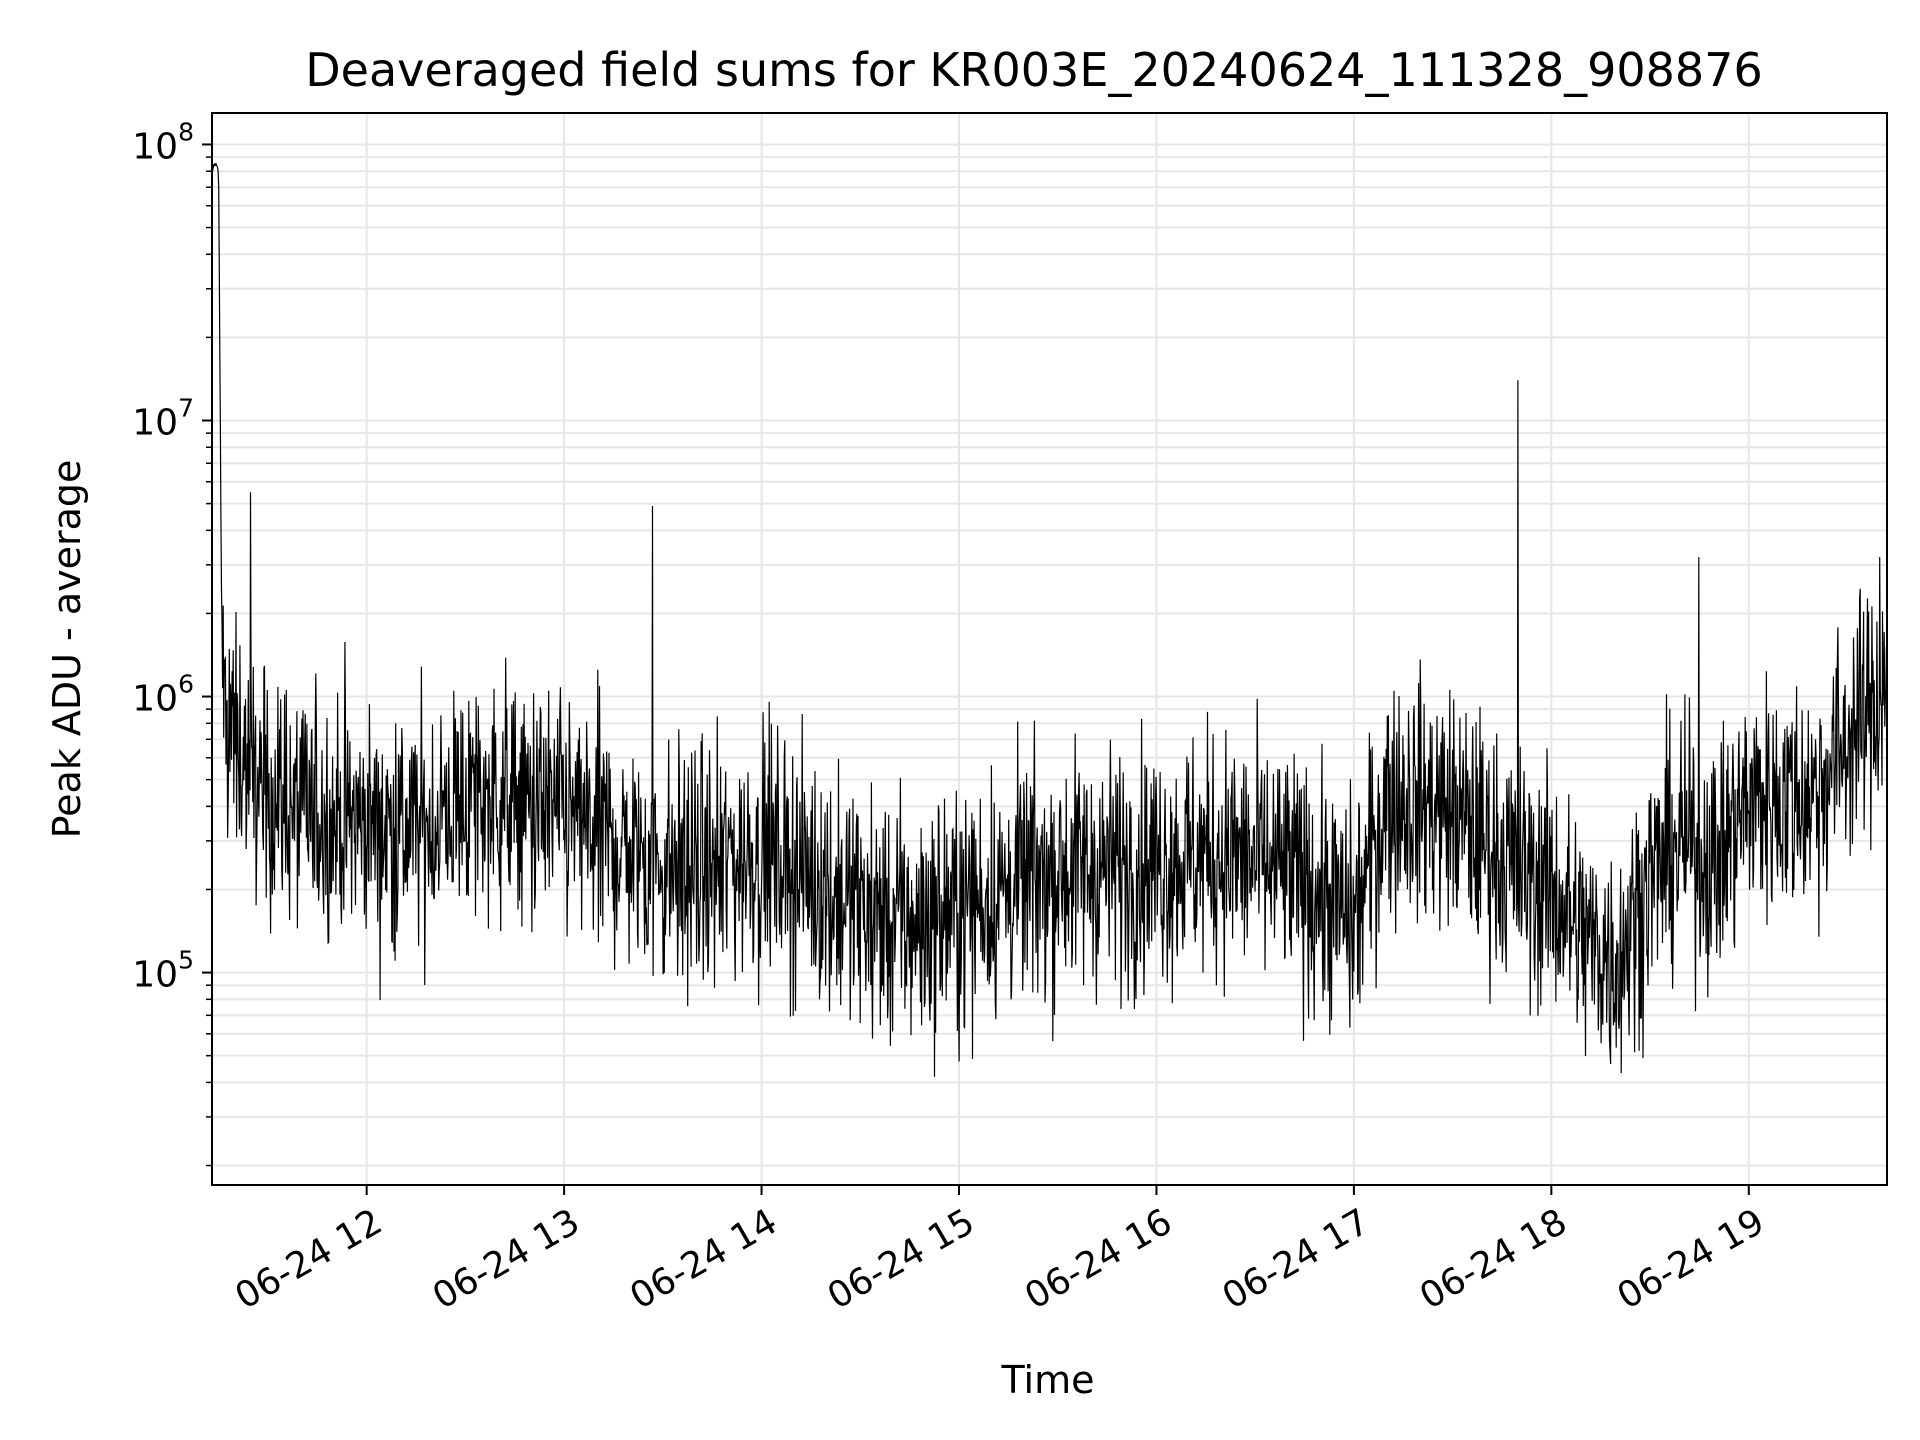  I want to click on y-tick-label: 10⁸, so click(163, 142).